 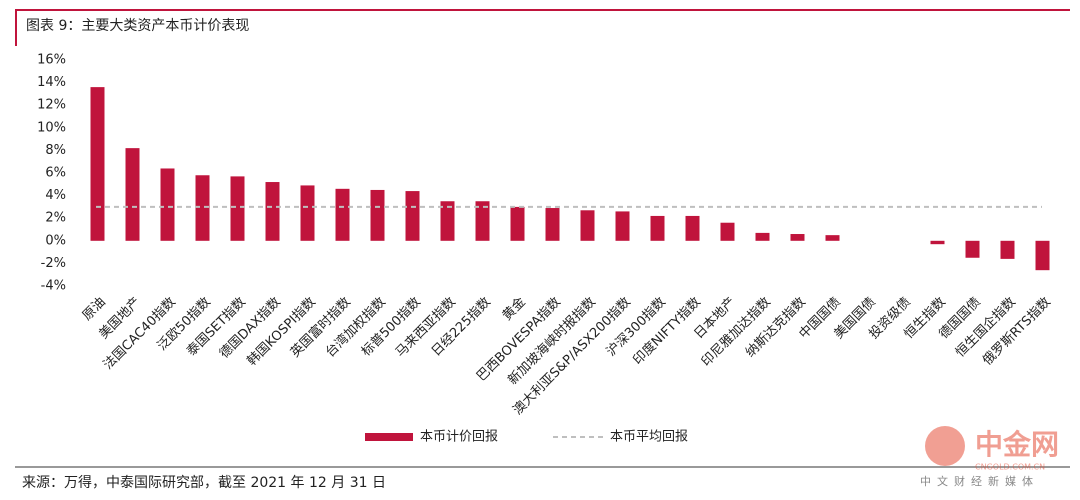 I want to click on watermark: 中文财经新媒体, so click(x=979, y=481).